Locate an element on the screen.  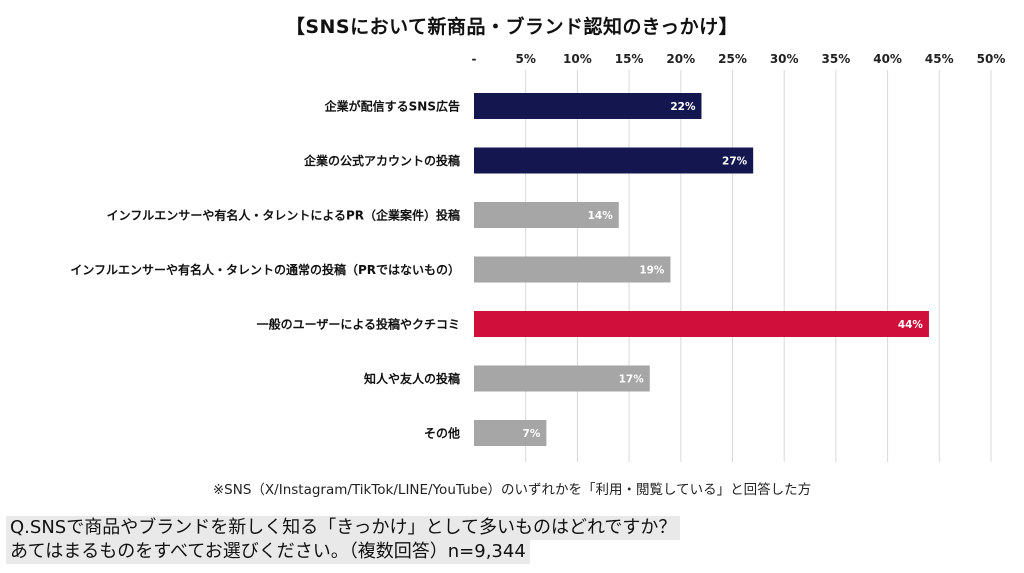
bar-value-label: 22% is located at coordinates (683, 107).